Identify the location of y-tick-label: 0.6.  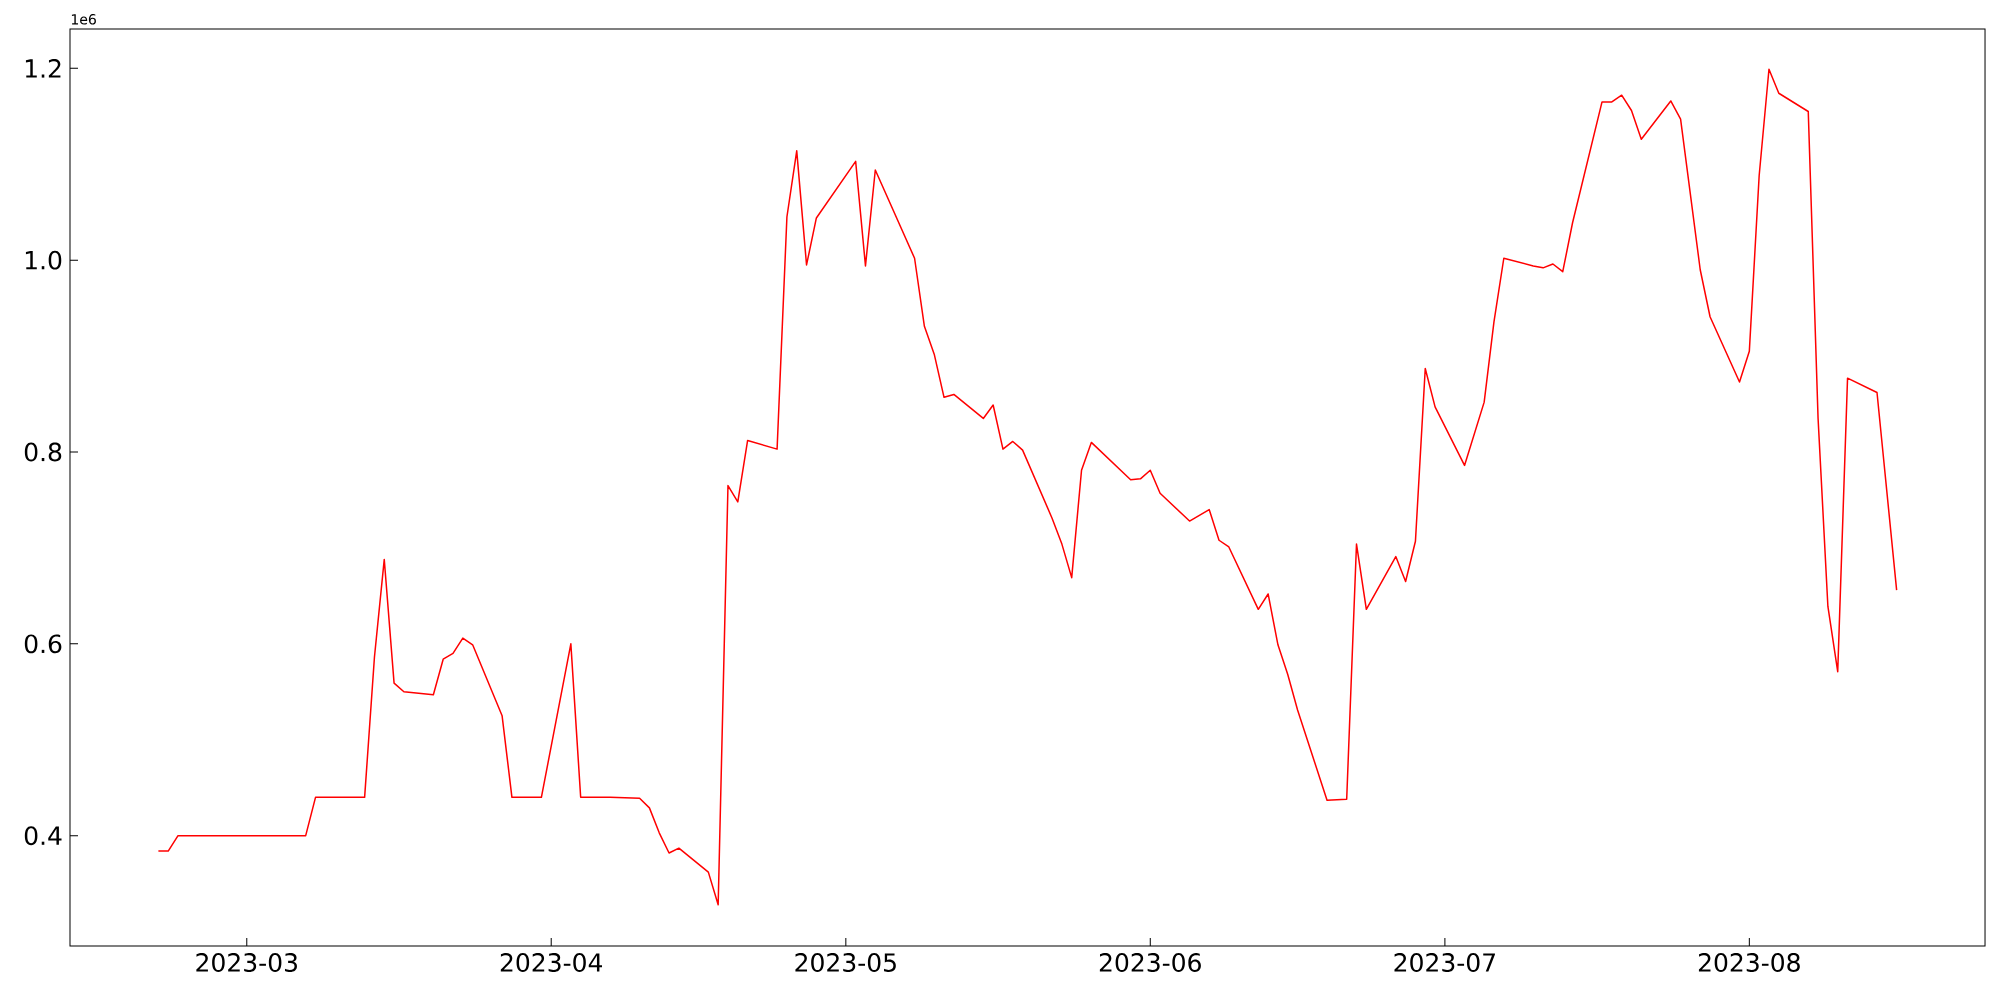
(43, 644).